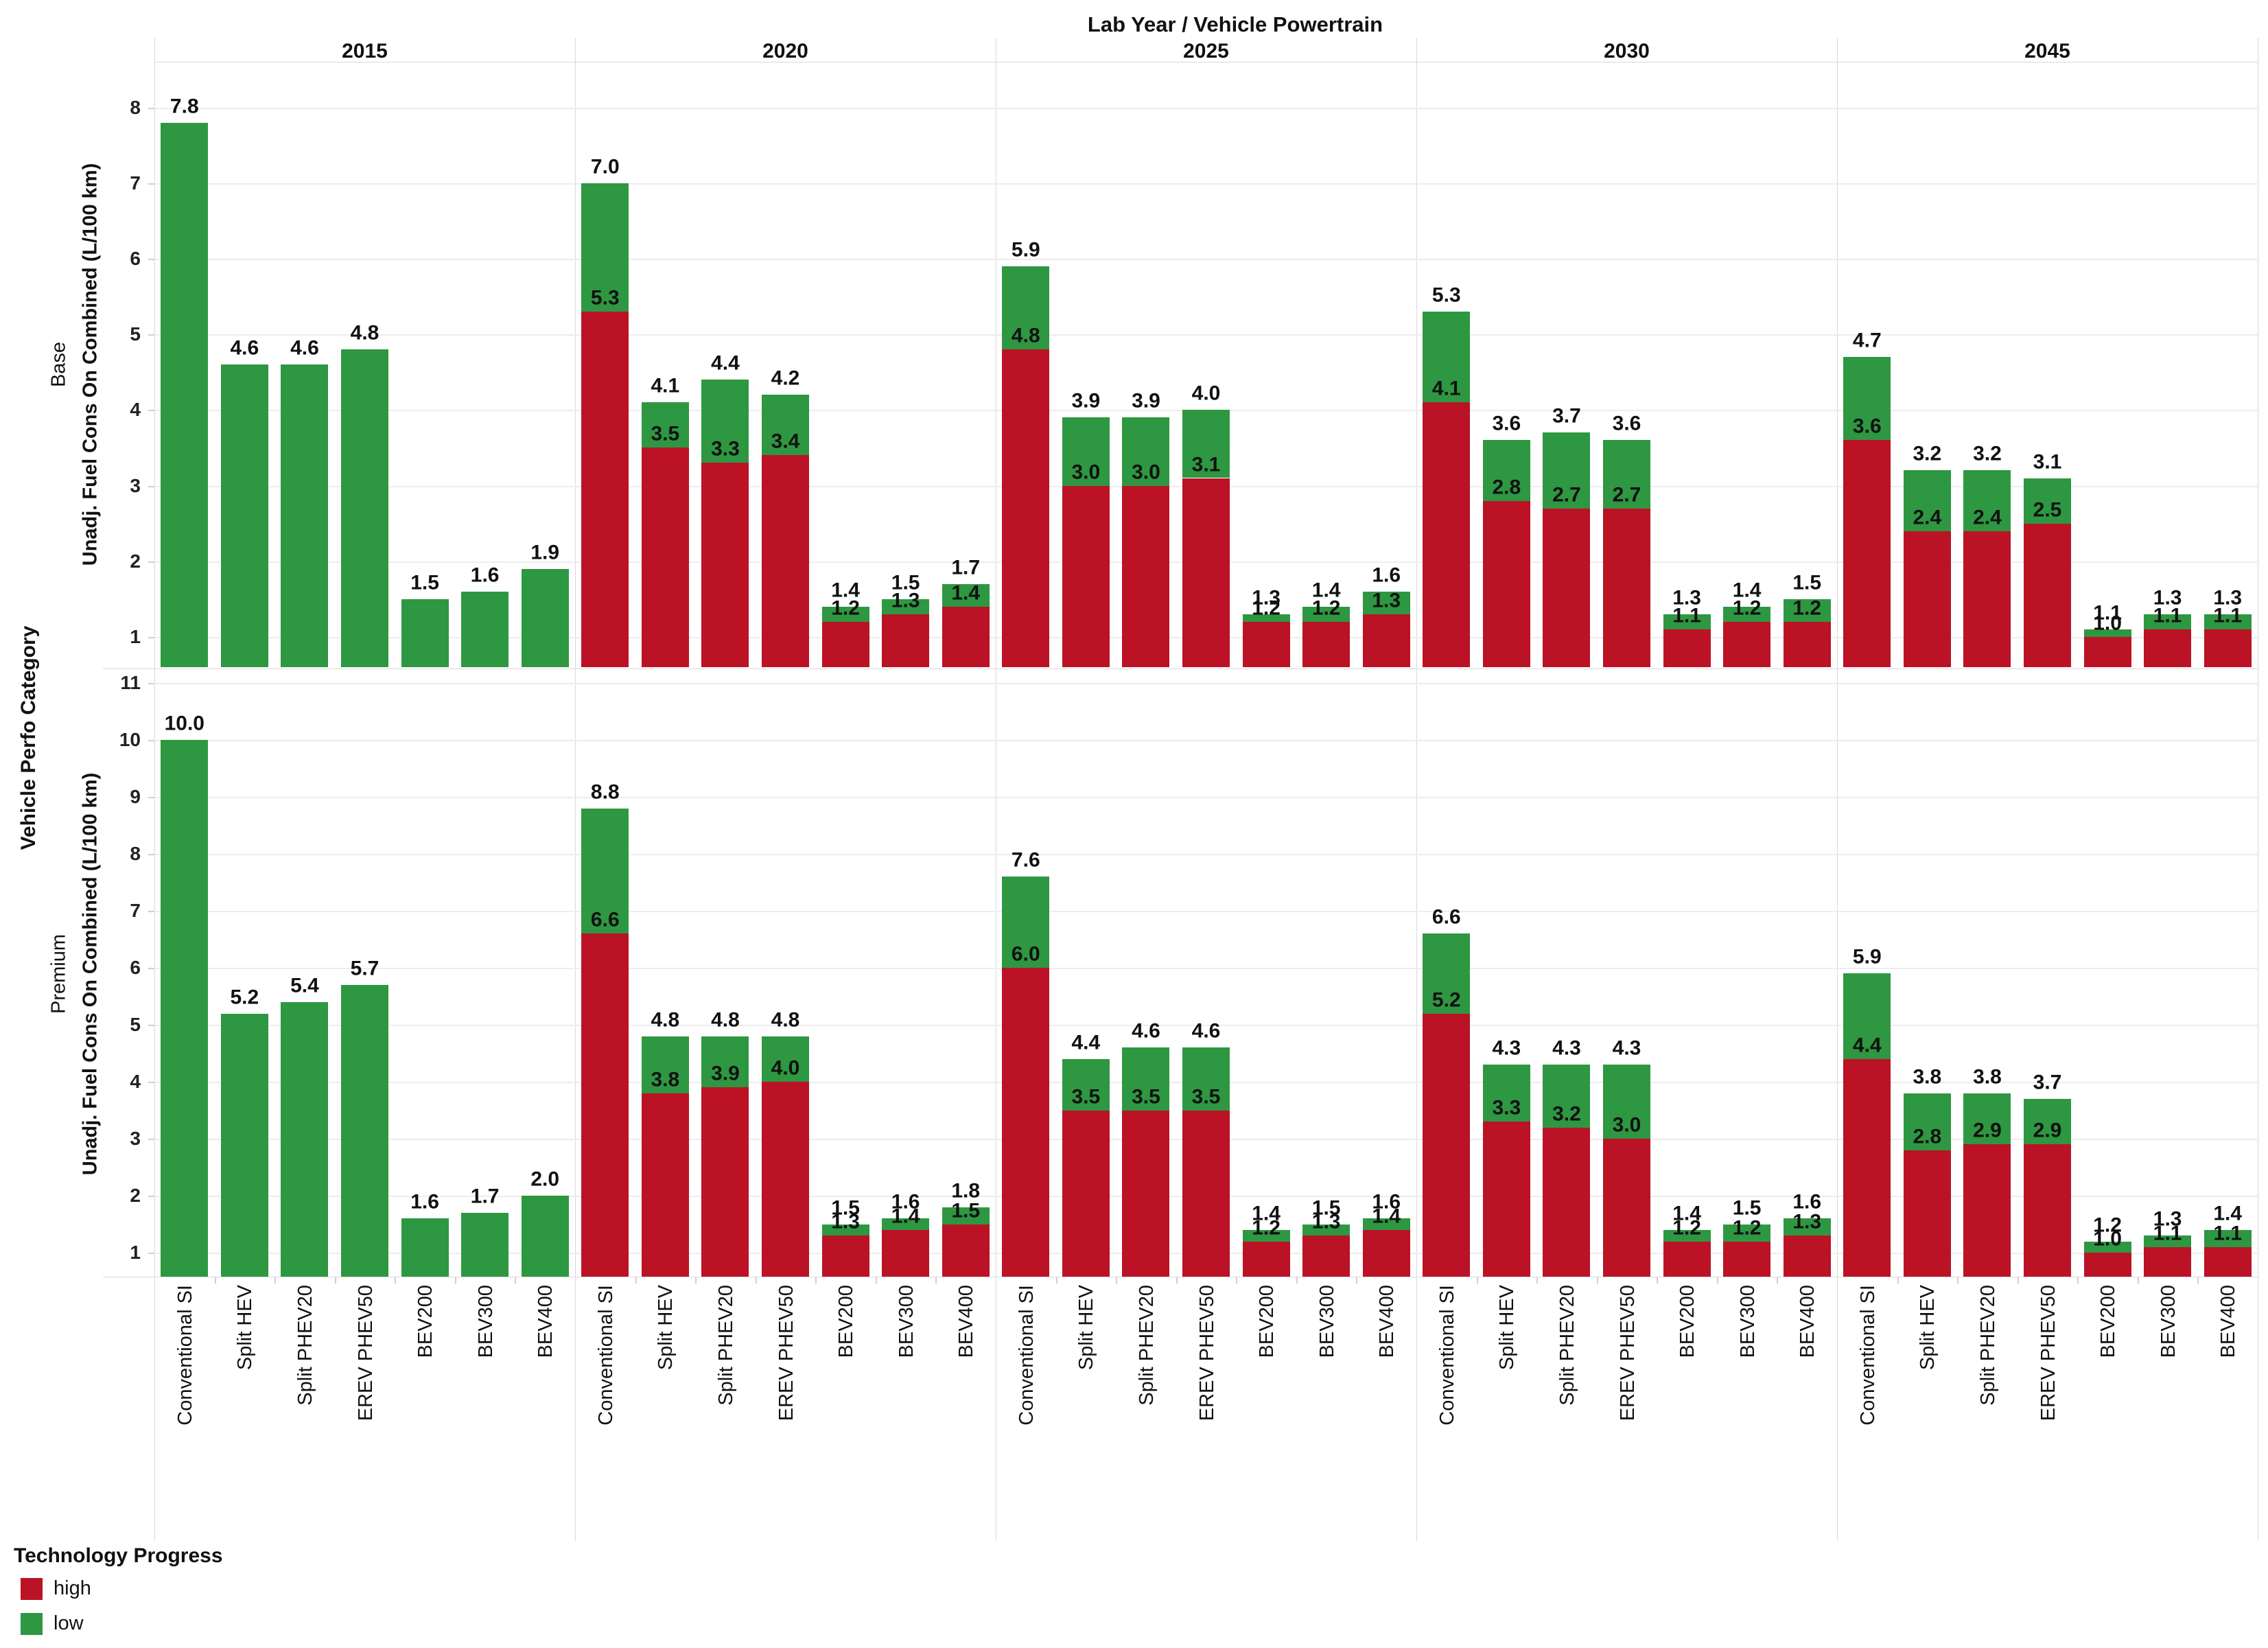  What do you see at coordinates (90, 974) in the screenshot?
I see `value-axis-title: Unadj. Fuel Cons On Combined (L/100 km)` at bounding box center [90, 974].